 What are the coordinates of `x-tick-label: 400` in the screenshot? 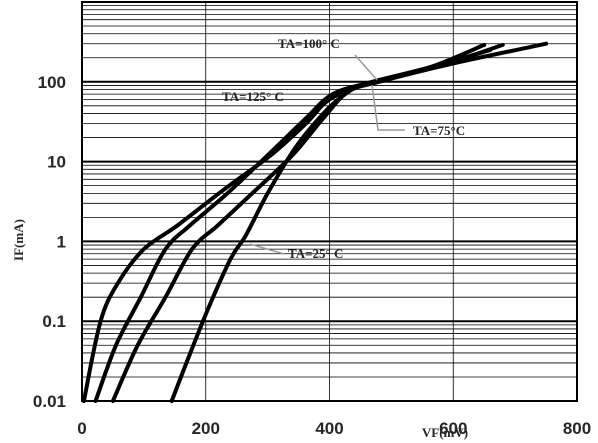 It's located at (329, 428).